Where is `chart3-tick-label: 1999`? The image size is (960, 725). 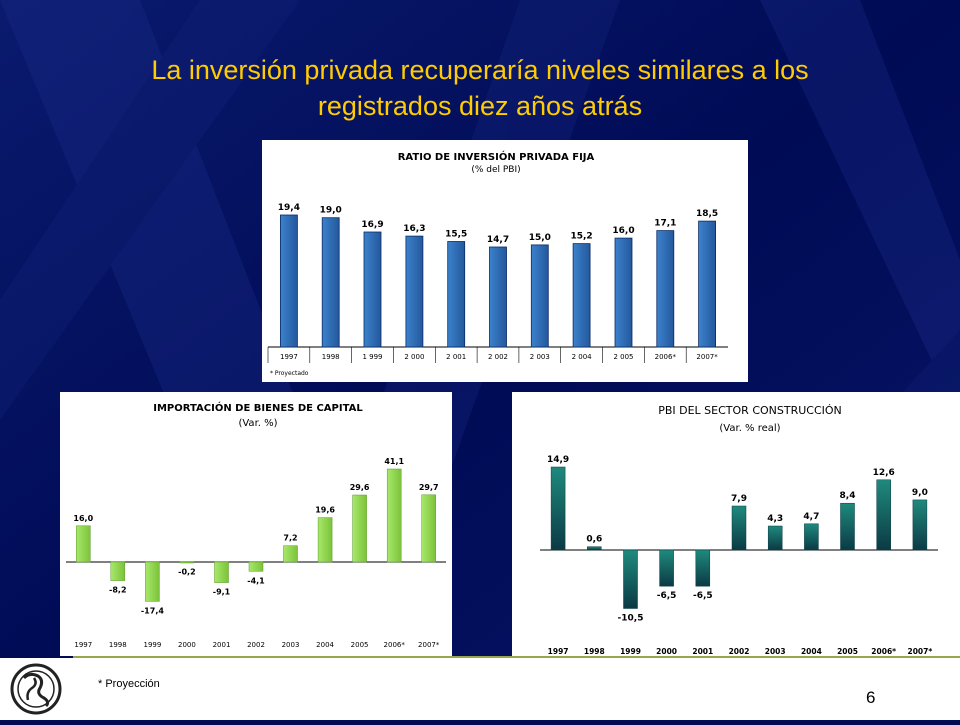 chart3-tick-label: 1999 is located at coordinates (630, 651).